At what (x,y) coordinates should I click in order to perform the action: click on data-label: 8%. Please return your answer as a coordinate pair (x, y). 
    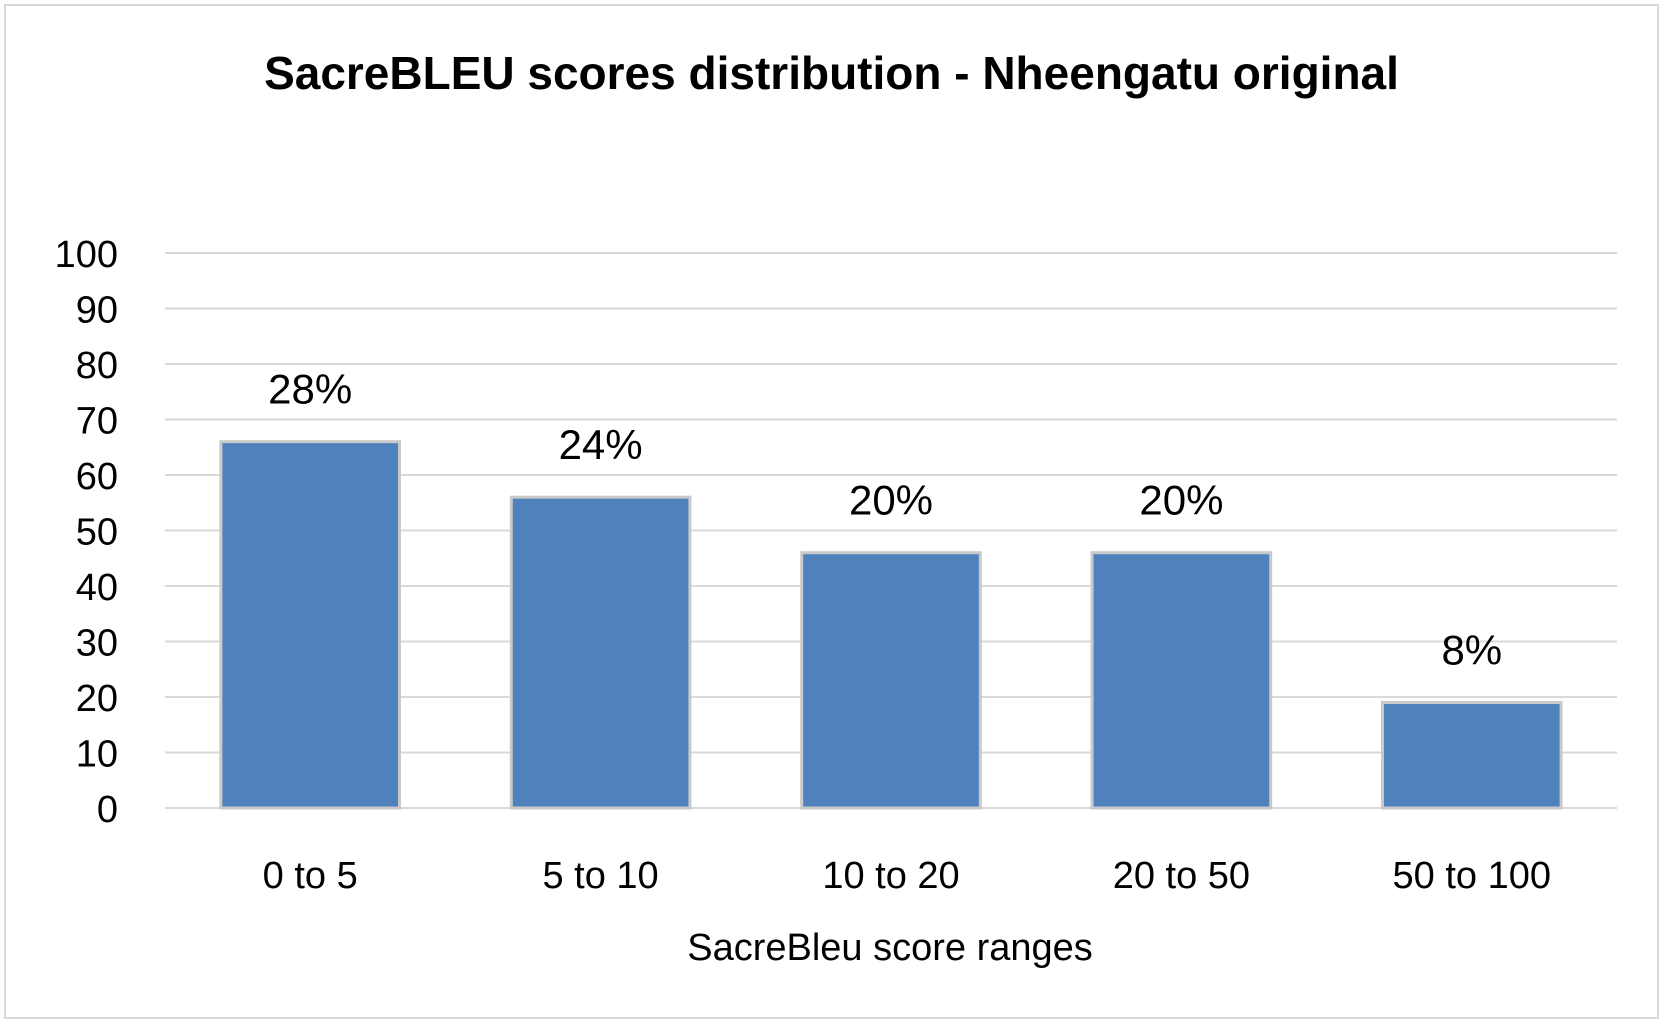
    Looking at the image, I should click on (1471, 650).